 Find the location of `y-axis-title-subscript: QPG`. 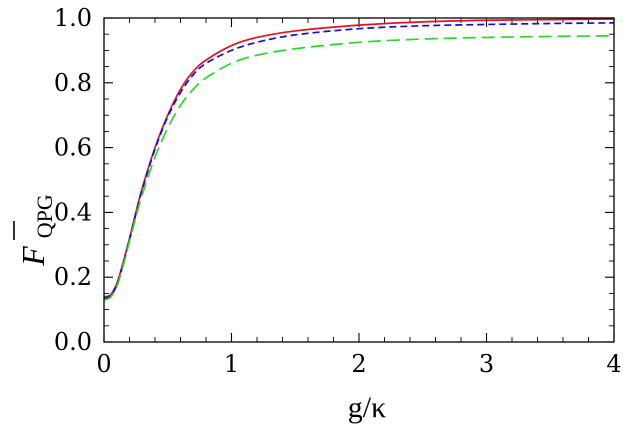

y-axis-title-subscript: QPG is located at coordinates (44, 216).